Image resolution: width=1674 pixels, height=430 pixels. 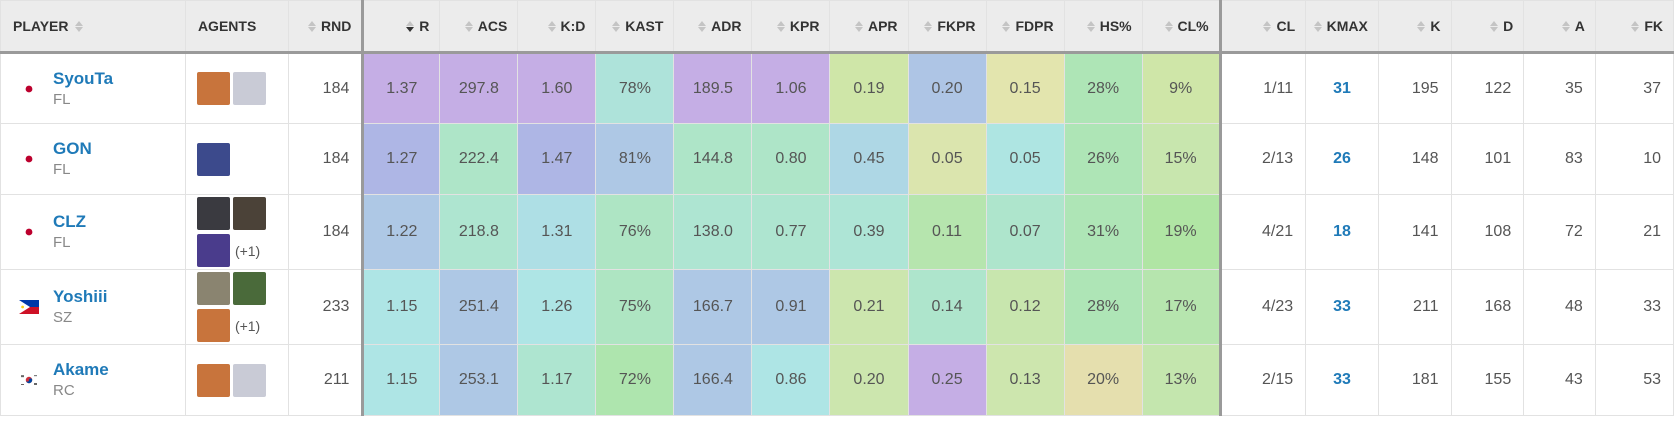 What do you see at coordinates (479, 307) in the screenshot?
I see `stat-acs-cell: 251.4` at bounding box center [479, 307].